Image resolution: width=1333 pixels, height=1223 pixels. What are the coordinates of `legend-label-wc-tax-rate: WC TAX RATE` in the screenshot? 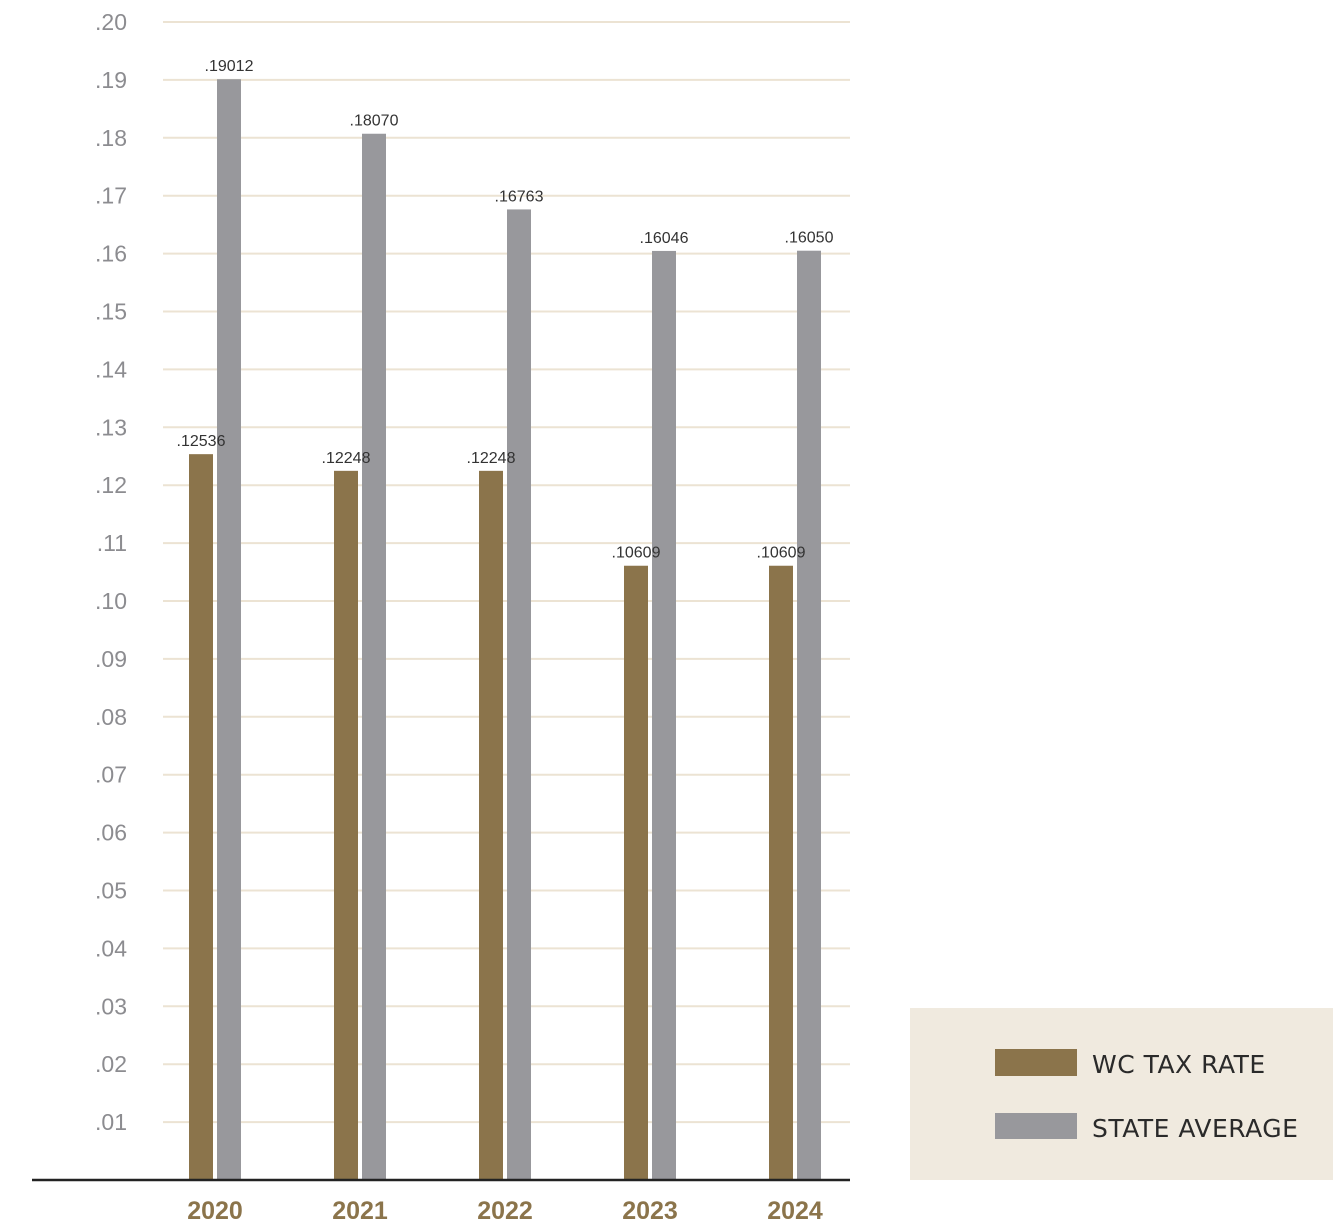 It's located at (1179, 1064).